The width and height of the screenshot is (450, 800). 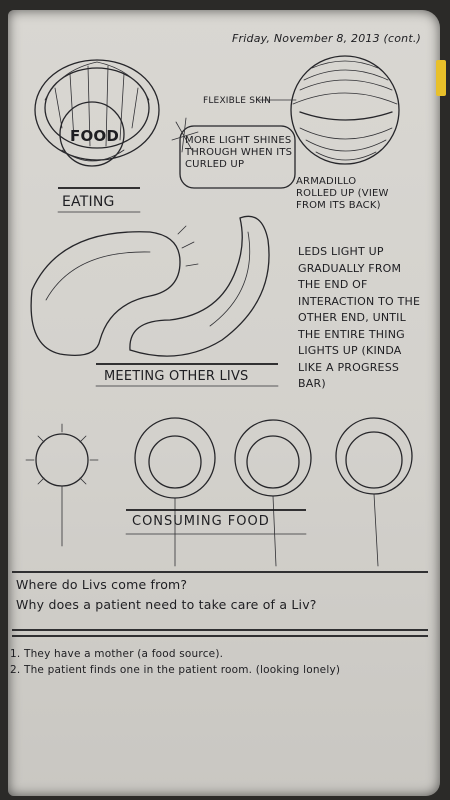 I want to click on answer-1: 1. They have a mother (a food source)., so click(x=117, y=654).